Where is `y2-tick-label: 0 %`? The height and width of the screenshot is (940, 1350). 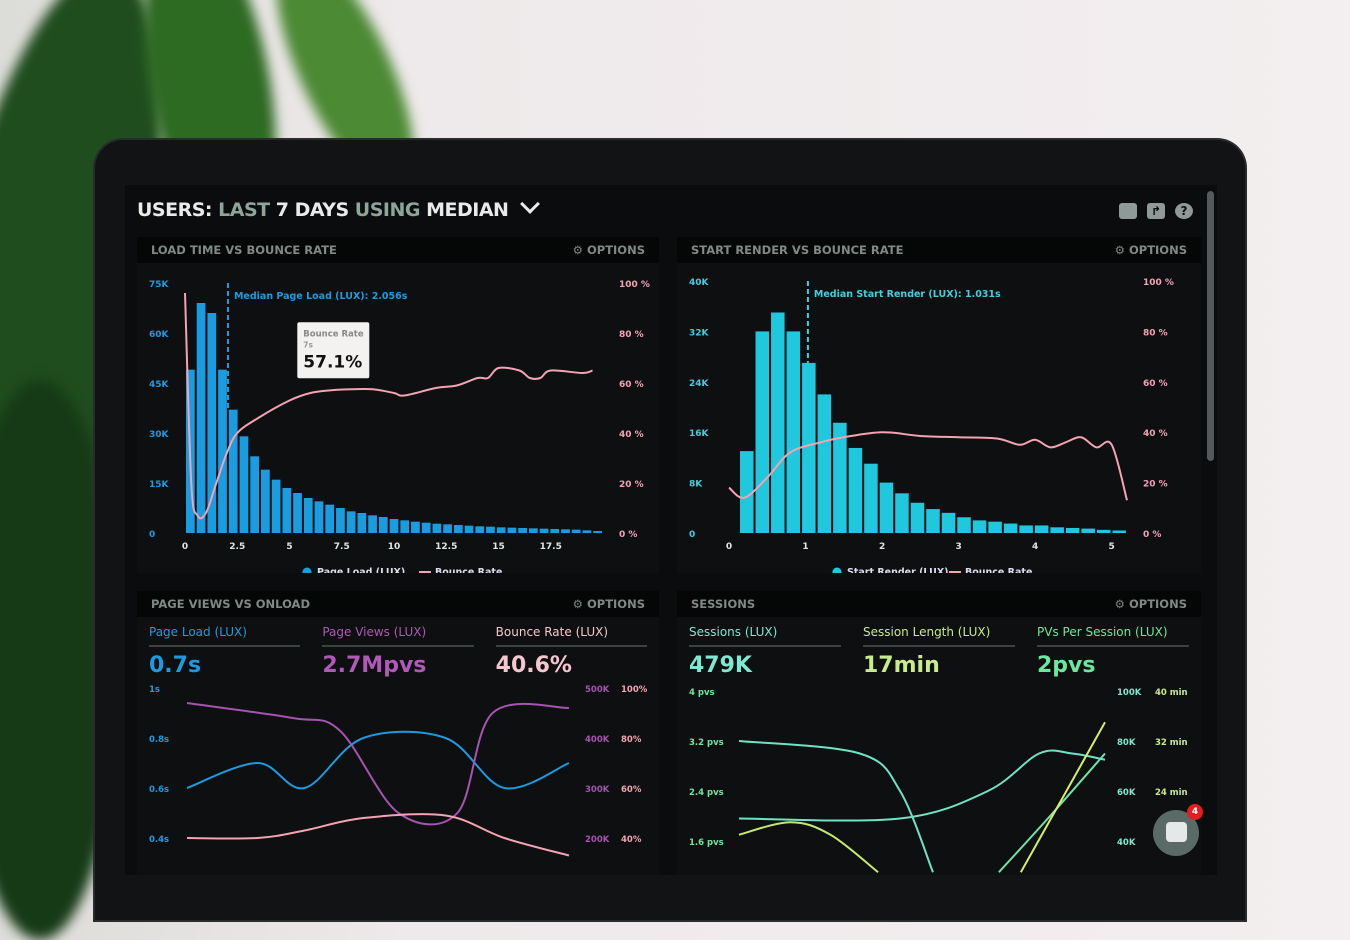 y2-tick-label: 0 % is located at coordinates (628, 535).